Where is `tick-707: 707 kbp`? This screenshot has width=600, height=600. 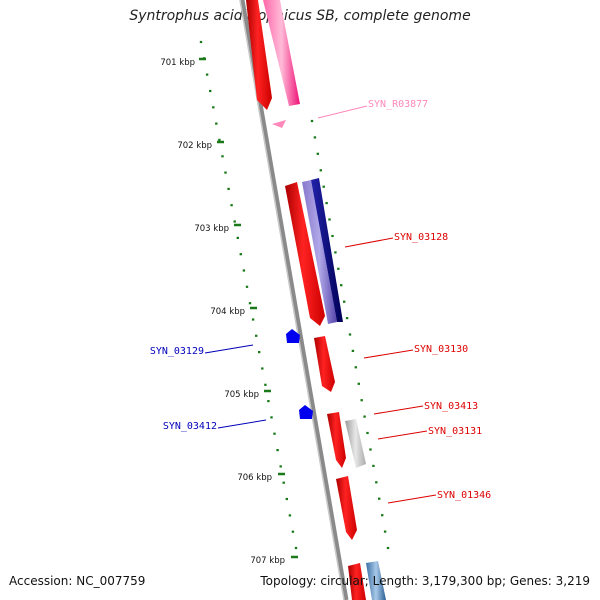
tick-707: 707 kbp is located at coordinates (274, 560).